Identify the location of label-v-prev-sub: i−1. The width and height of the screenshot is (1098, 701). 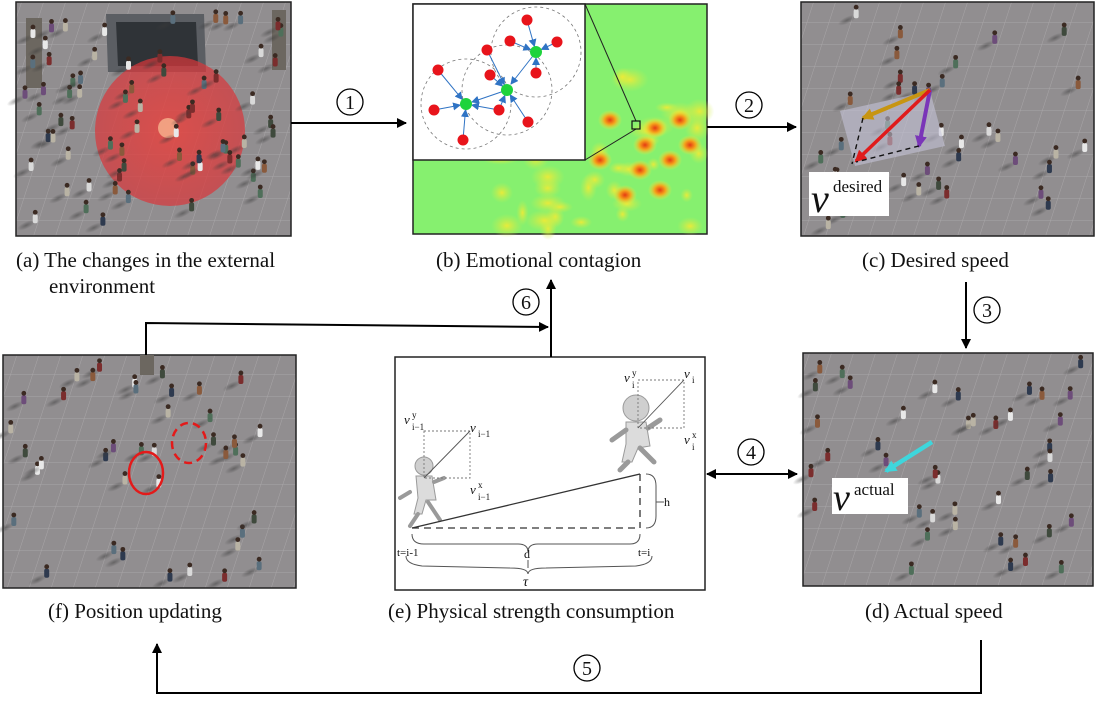
(484, 434).